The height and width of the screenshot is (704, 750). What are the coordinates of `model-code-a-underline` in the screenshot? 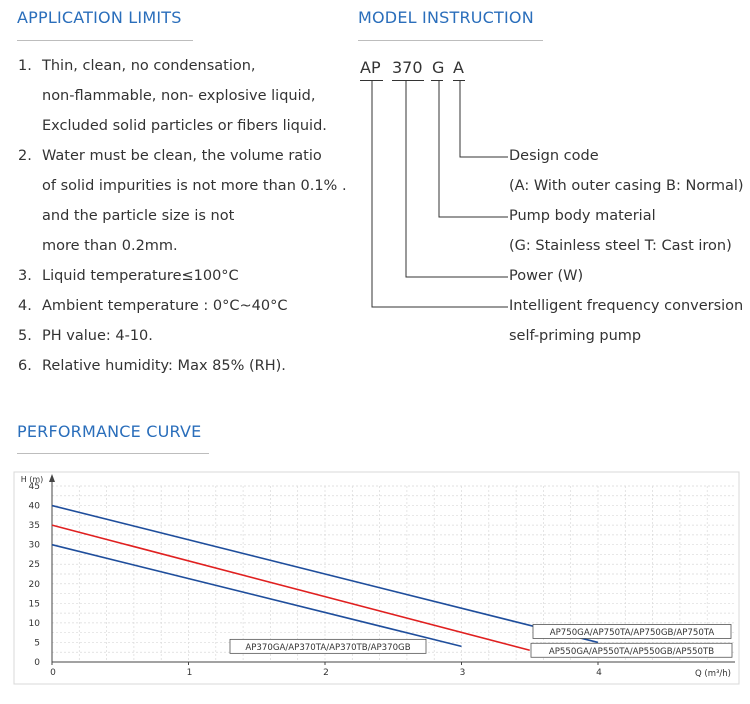 It's located at (459, 80).